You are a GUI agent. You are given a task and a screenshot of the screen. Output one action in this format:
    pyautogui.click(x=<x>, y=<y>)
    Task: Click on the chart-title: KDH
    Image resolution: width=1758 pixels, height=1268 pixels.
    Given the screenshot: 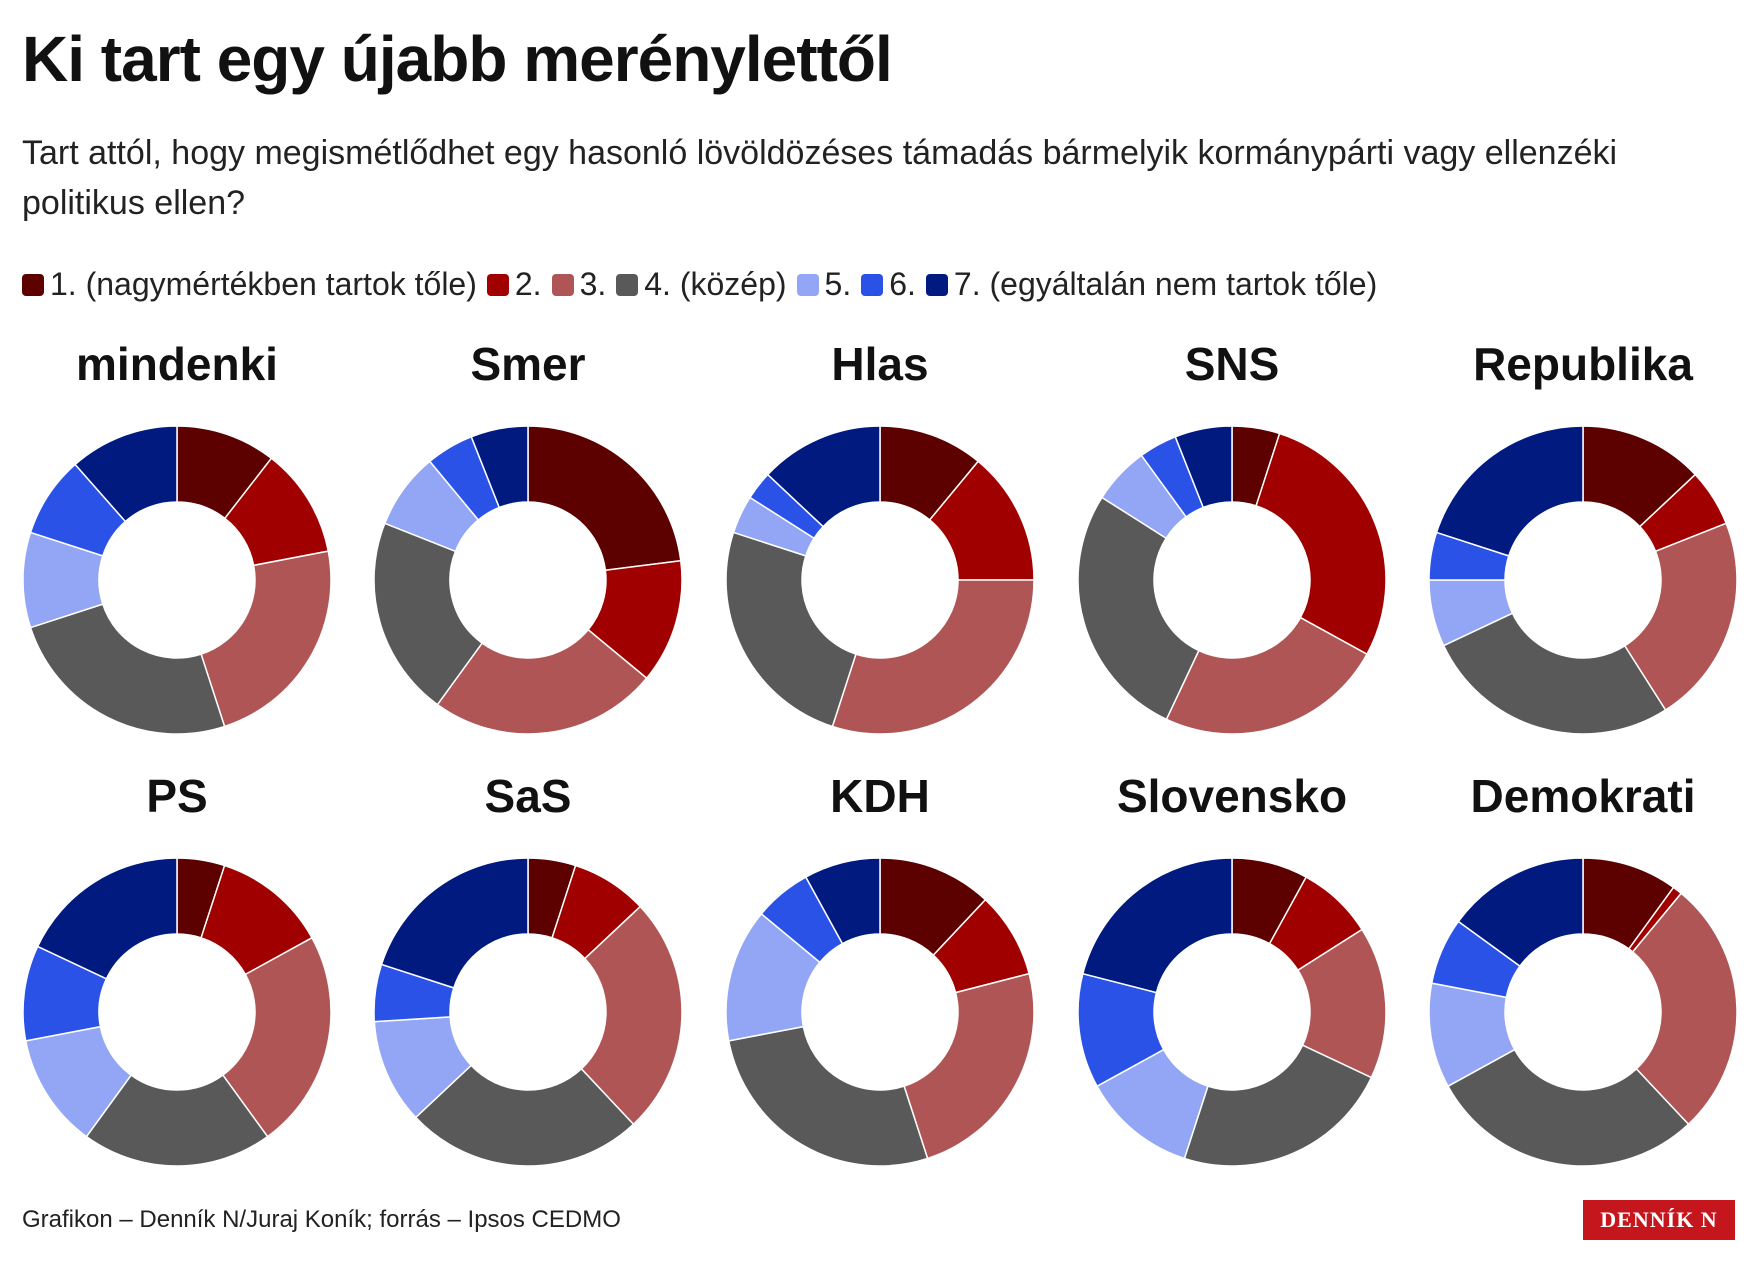 What is the action you would take?
    pyautogui.click(x=880, y=796)
    